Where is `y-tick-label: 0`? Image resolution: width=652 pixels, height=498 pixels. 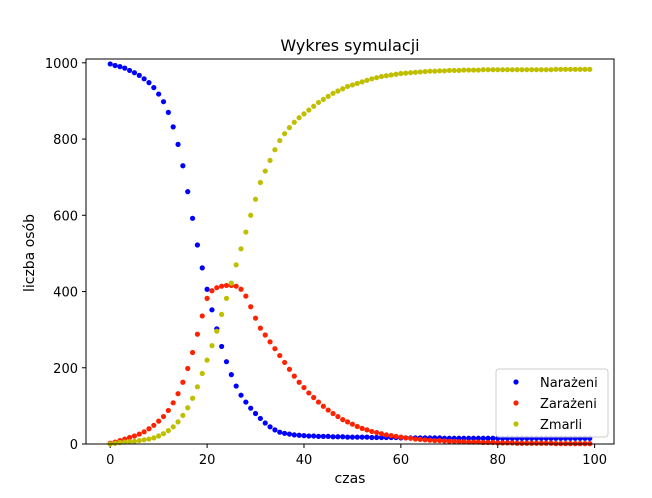
y-tick-label: 0 is located at coordinates (74, 445).